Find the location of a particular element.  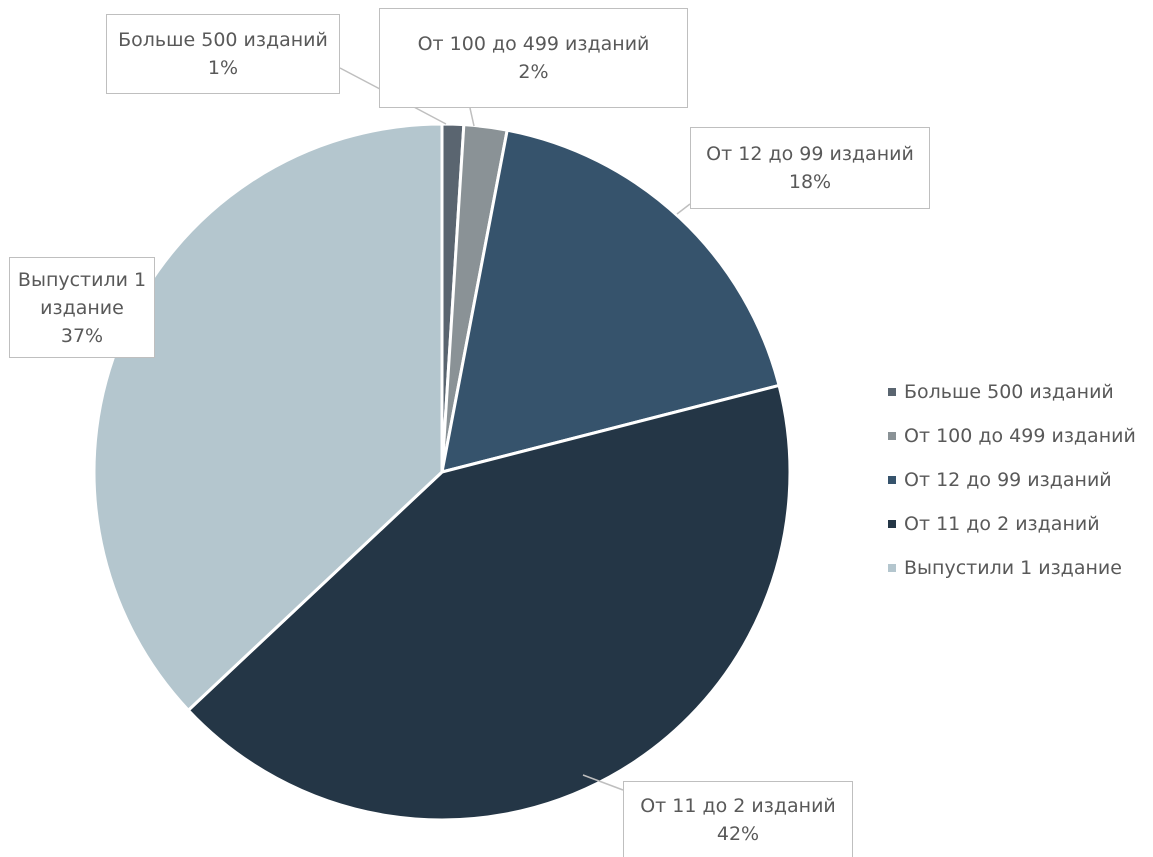

data-label-issued-one: Выпустили 1 издание 37% is located at coordinates (82, 307).